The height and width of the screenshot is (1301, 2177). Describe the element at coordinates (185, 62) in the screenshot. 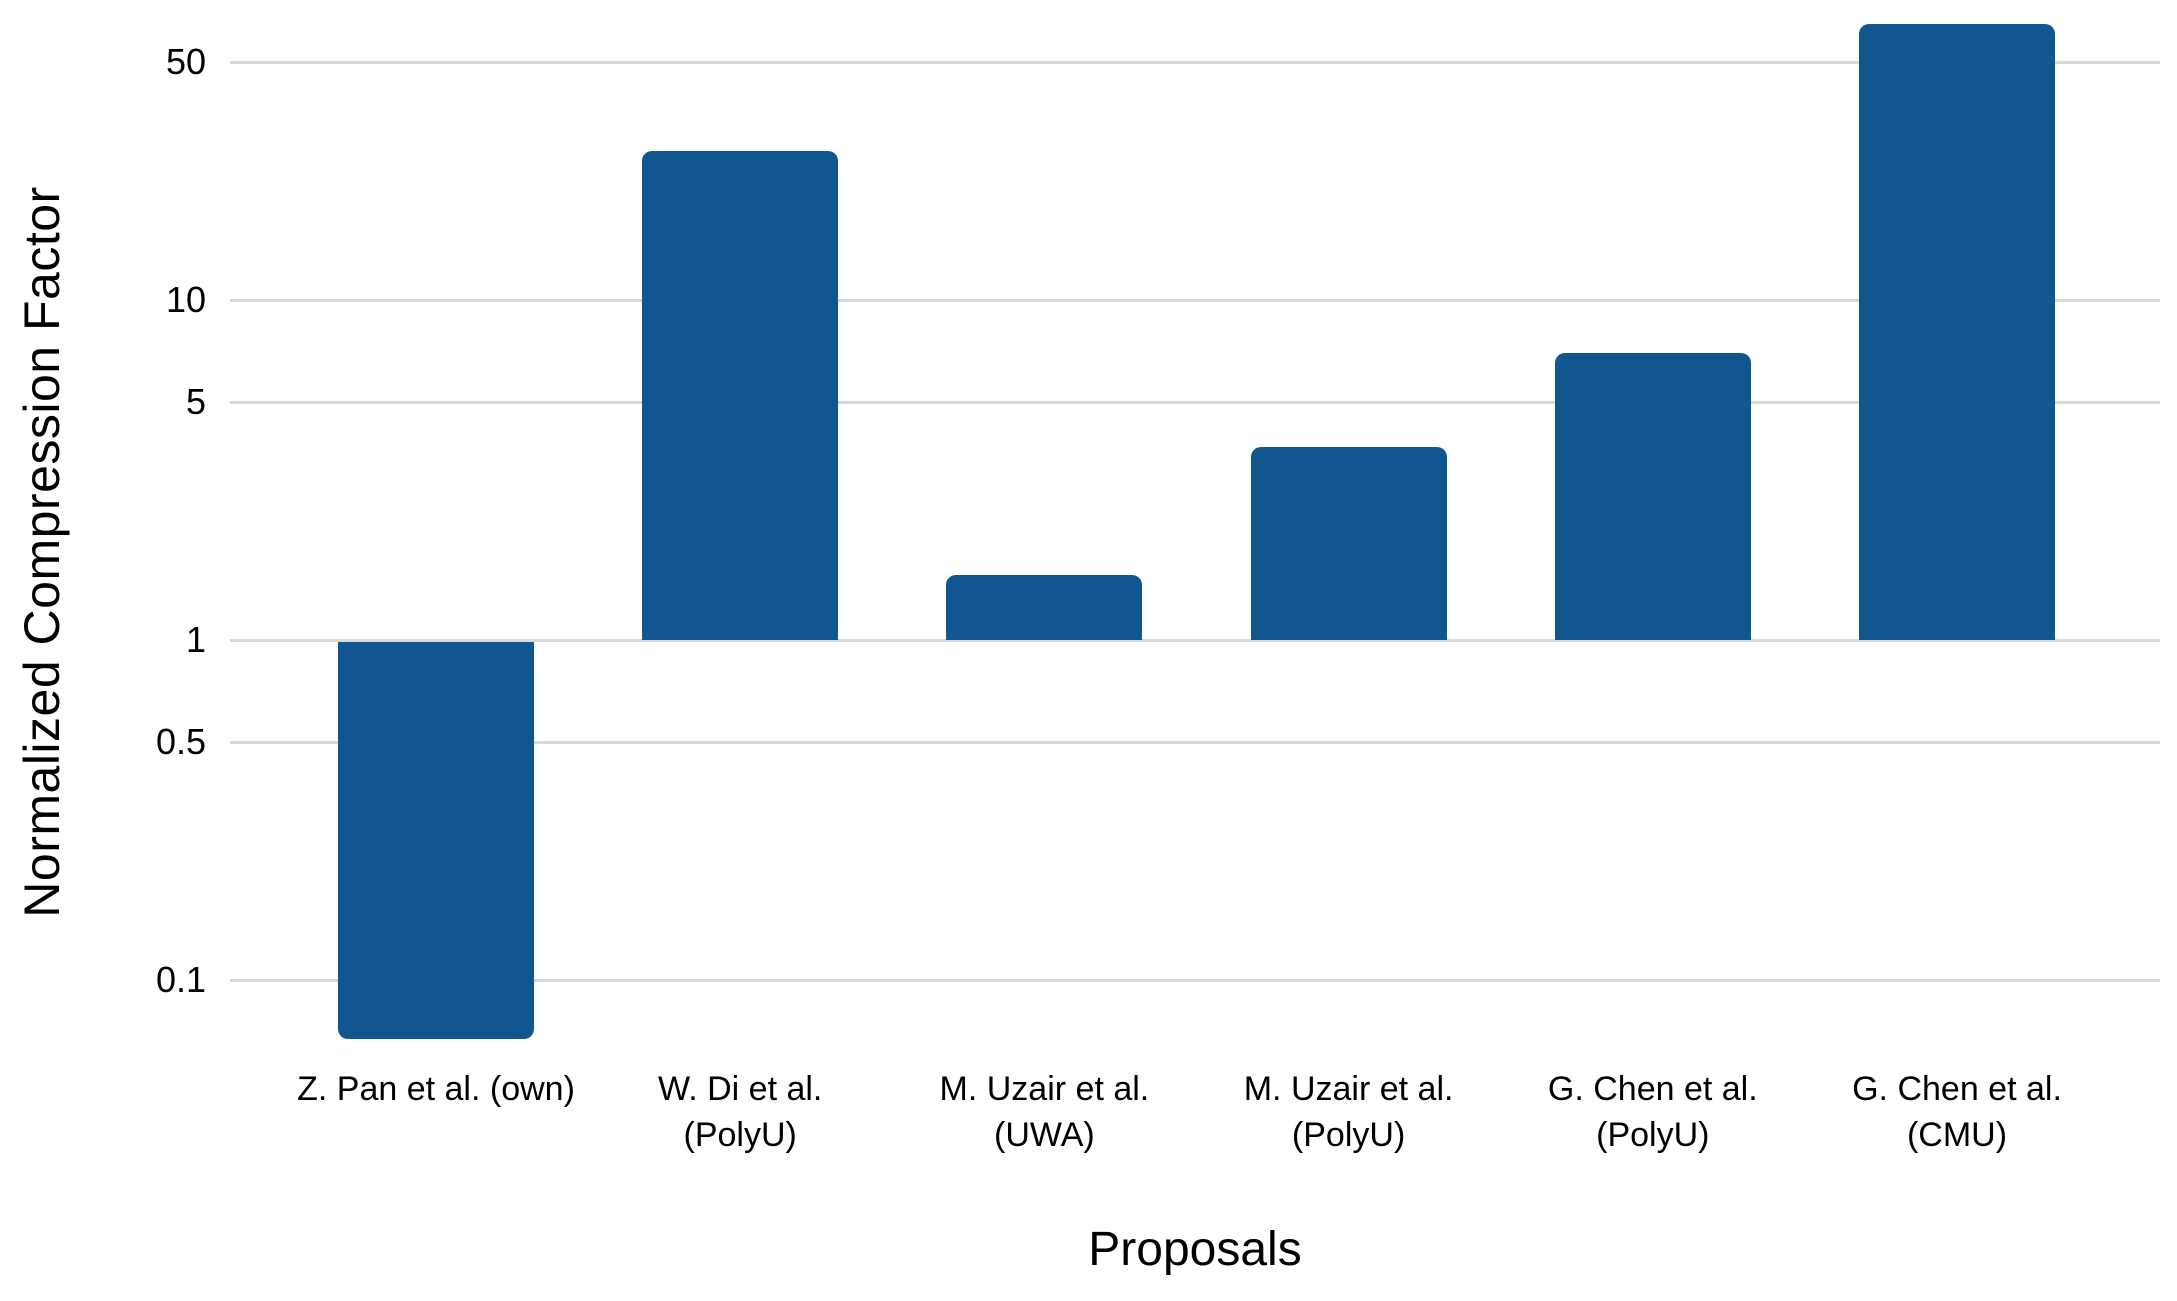

I see `y-tick-label-50: 50` at that location.